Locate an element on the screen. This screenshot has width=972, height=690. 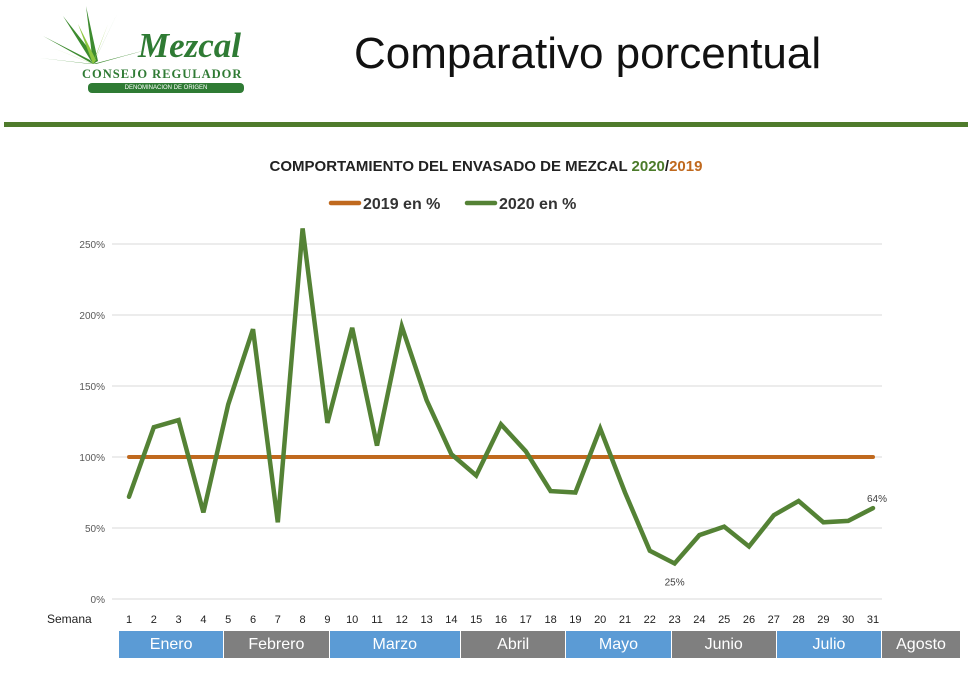
logo-wordmark: Mezcal is located at coordinates (190, 45).